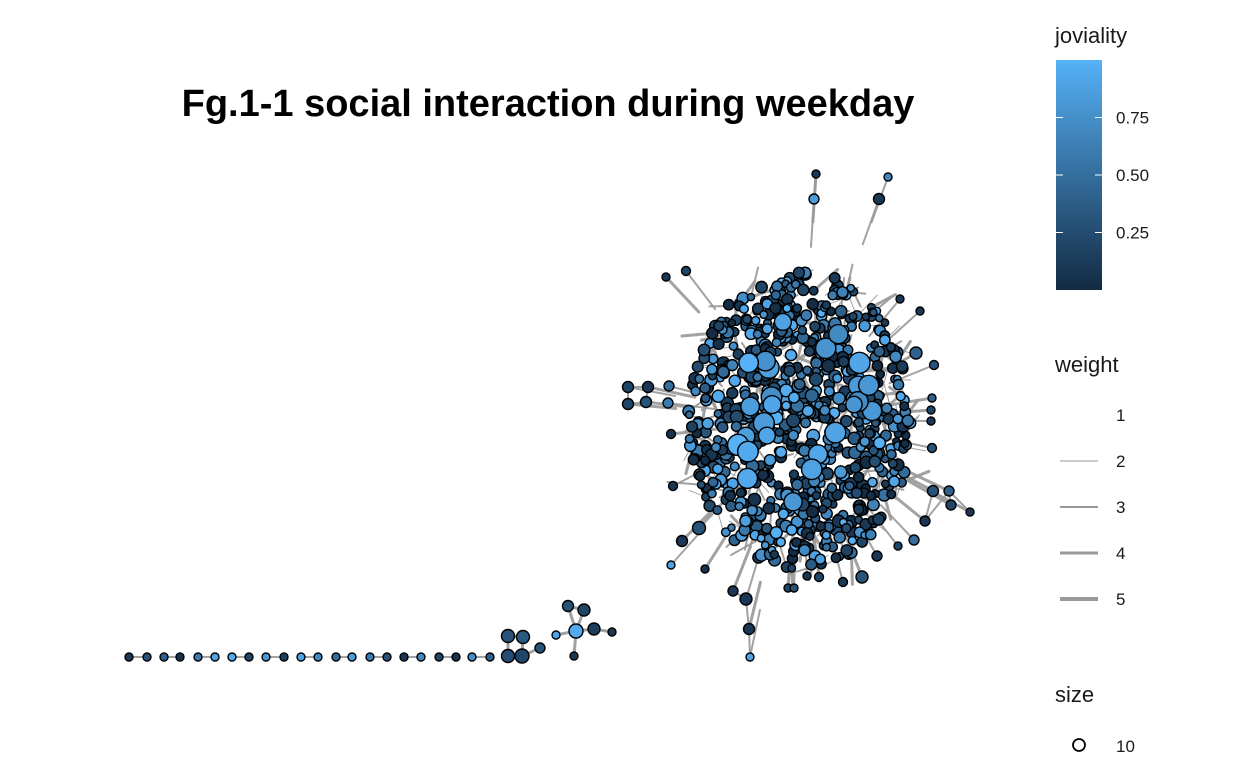  What do you see at coordinates (548, 104) in the screenshot?
I see `chart-title: Fg.1-1 social interaction during weekday` at bounding box center [548, 104].